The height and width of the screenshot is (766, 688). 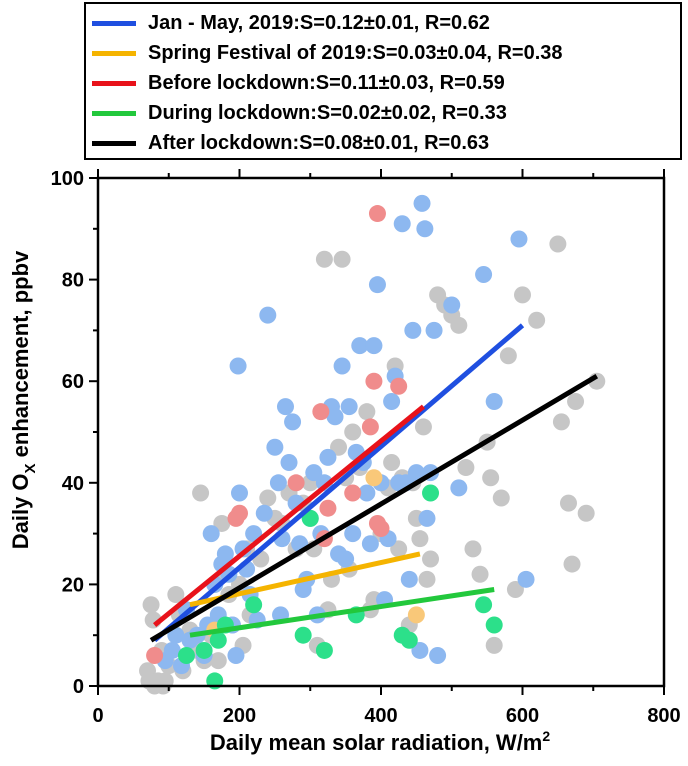 I want to click on x-tick-label: 0, so click(x=97, y=716).